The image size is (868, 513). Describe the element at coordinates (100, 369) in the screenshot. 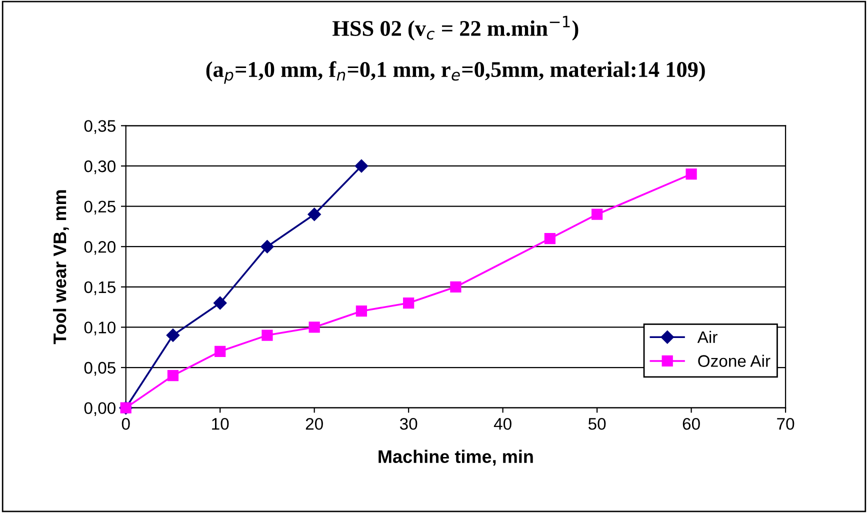

I see `y-tick-label: 0,05` at that location.